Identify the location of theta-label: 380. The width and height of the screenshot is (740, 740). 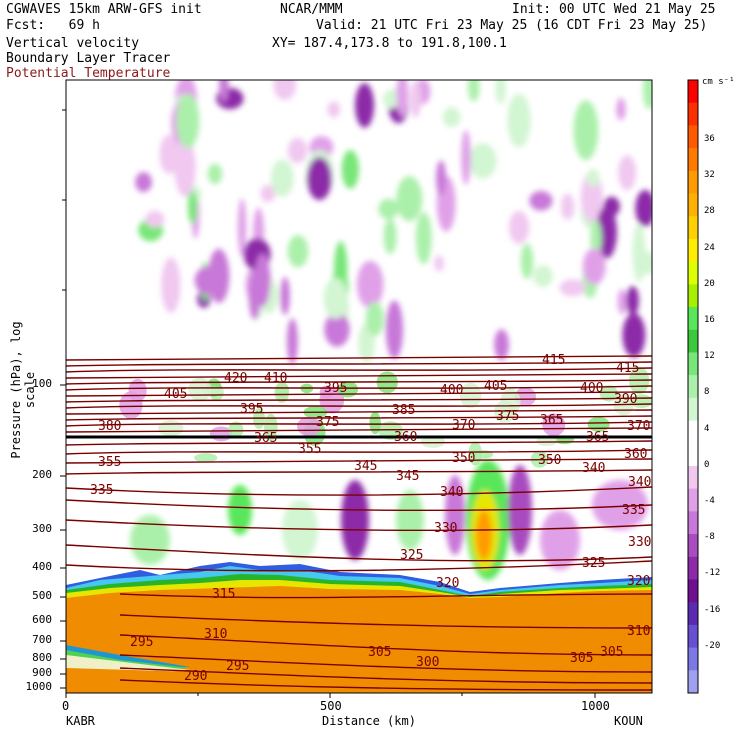
(109, 426).